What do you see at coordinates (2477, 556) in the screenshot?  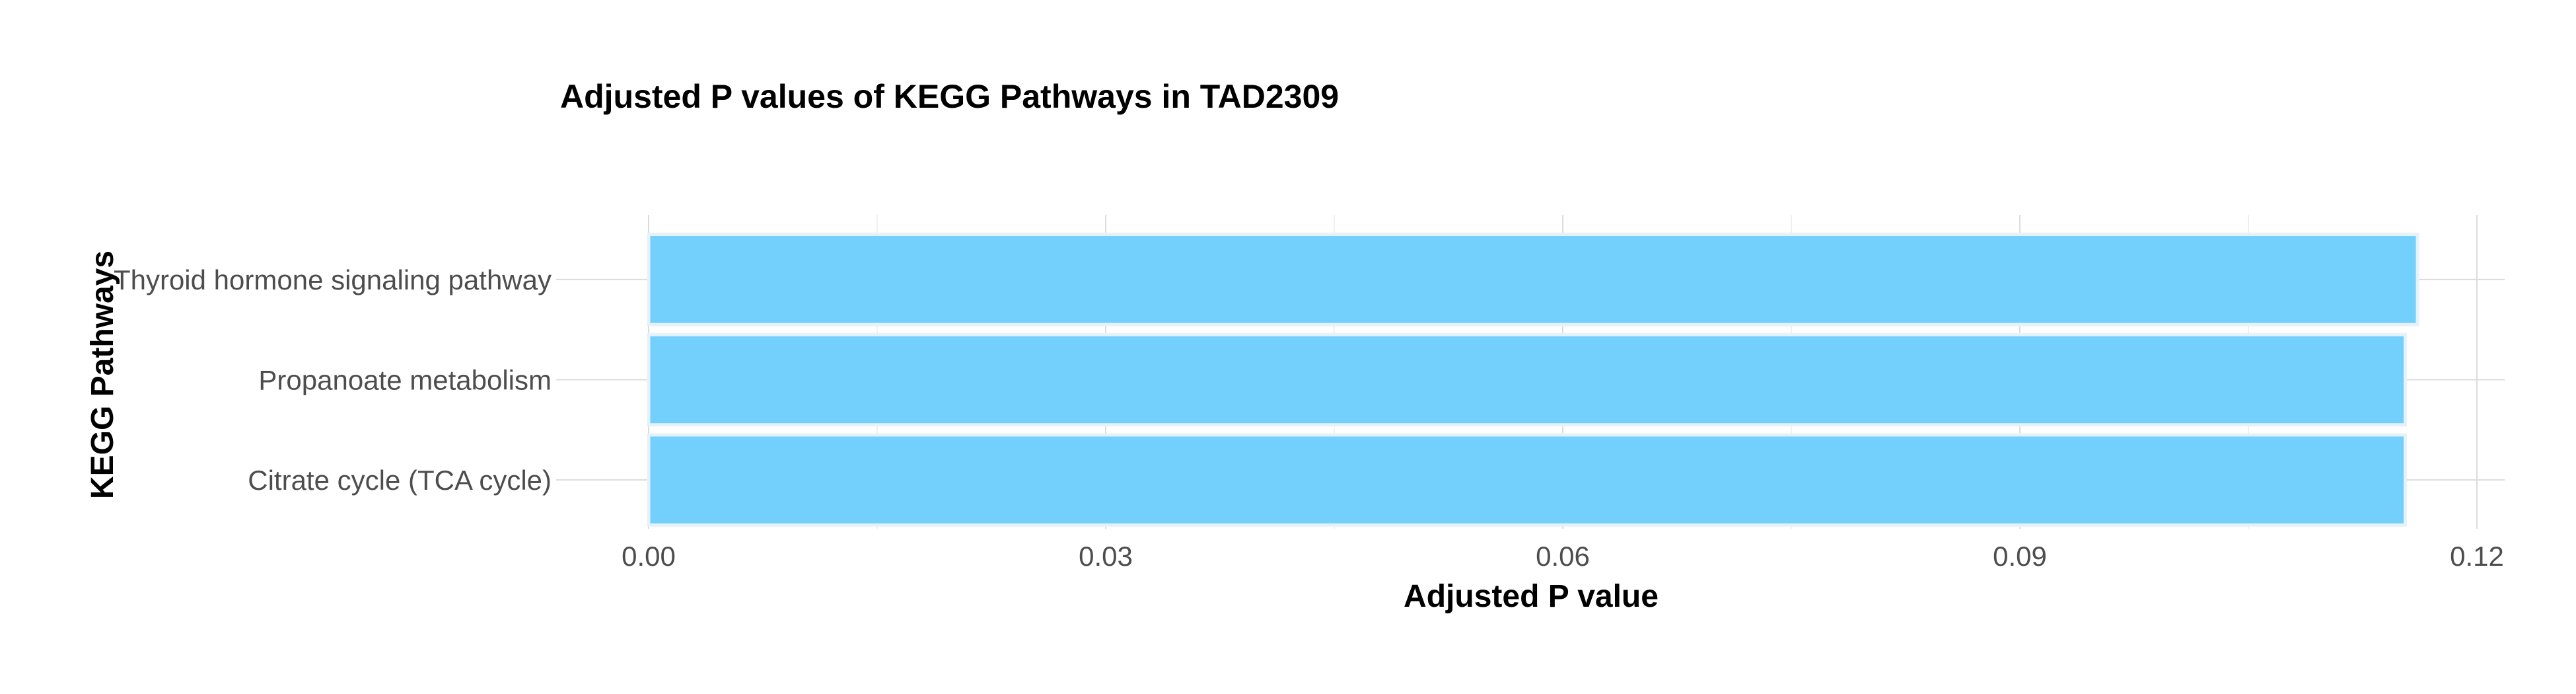 I see `x-tick-label: 0.12` at bounding box center [2477, 556].